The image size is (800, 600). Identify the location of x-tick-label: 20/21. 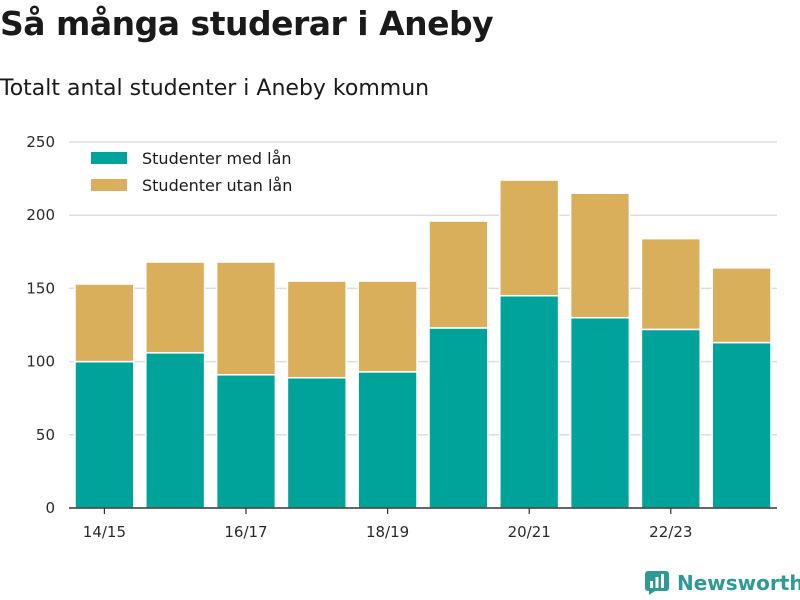
(529, 532).